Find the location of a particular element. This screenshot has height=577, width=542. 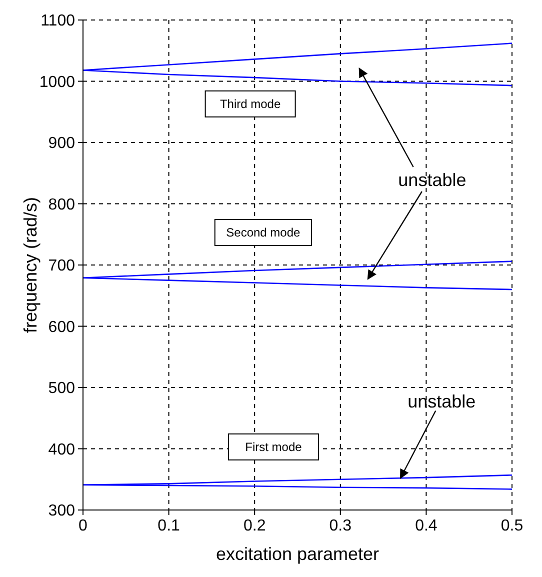

y-tick-label: 300 is located at coordinates (62, 511).